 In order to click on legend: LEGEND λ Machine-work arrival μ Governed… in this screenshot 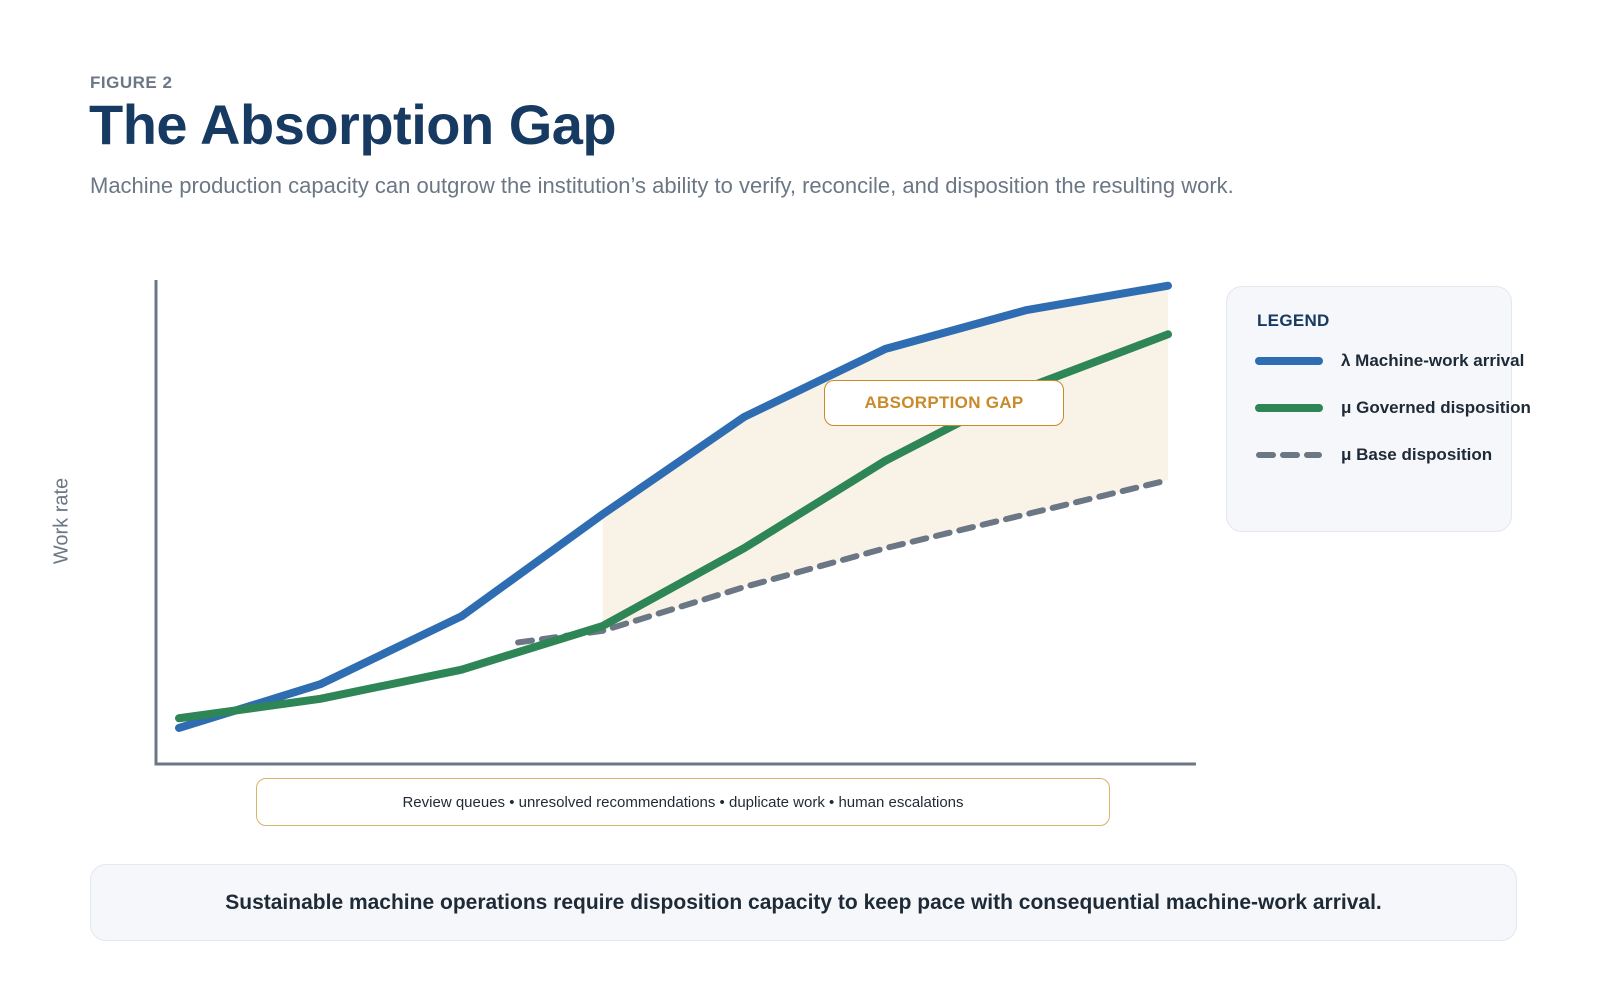, I will do `click(1378, 409)`.